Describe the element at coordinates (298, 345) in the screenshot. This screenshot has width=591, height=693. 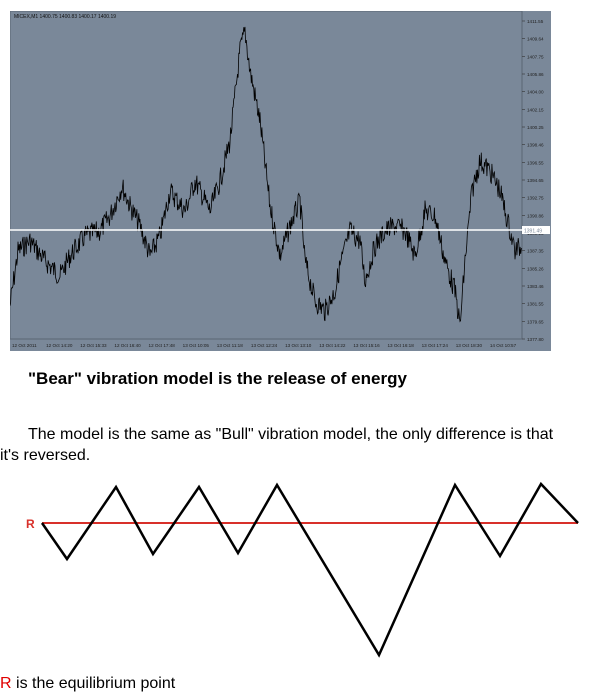
I see `time-tick-label: 13 Oct 13:10` at that location.